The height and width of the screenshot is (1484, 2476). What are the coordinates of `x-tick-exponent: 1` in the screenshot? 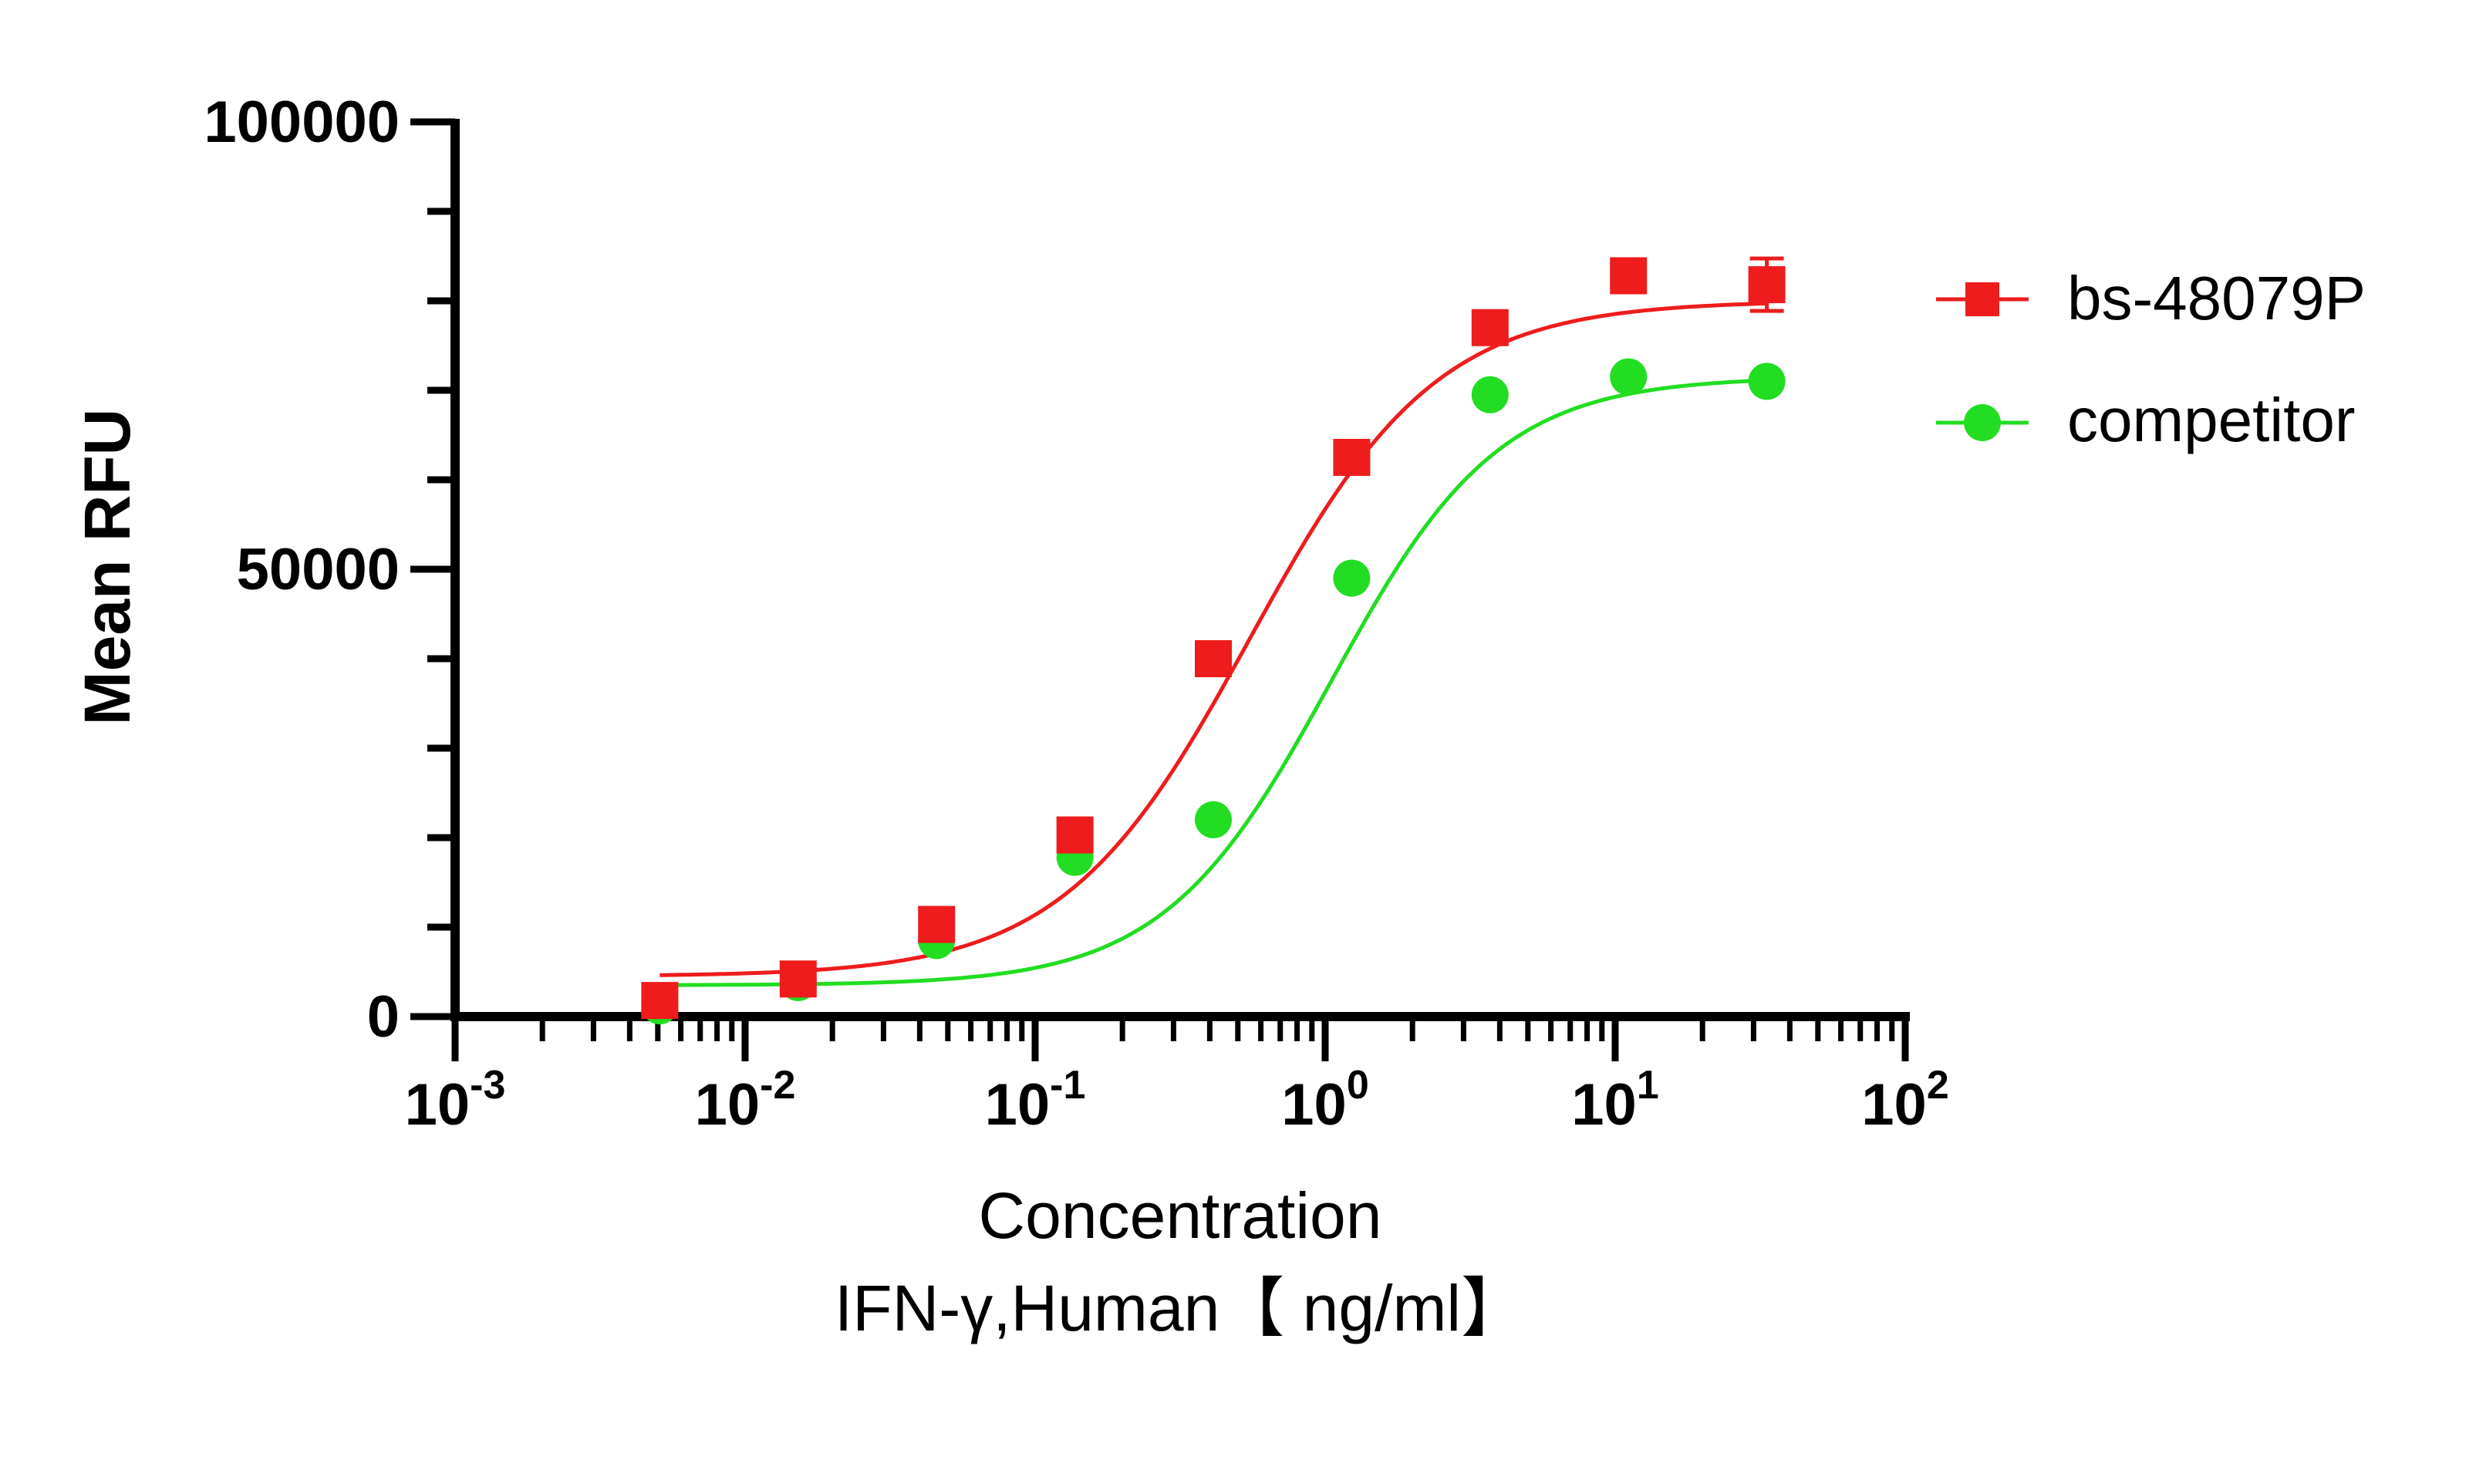 It's located at (1648, 1085).